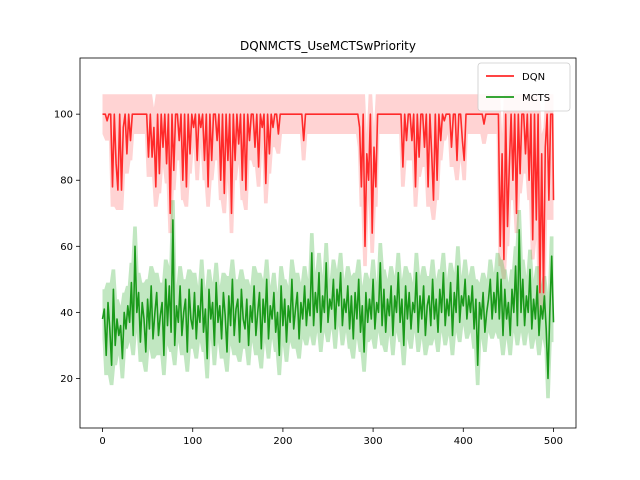 The image size is (640, 480). Describe the element at coordinates (282, 441) in the screenshot. I see `x-tick-label: 200` at that location.